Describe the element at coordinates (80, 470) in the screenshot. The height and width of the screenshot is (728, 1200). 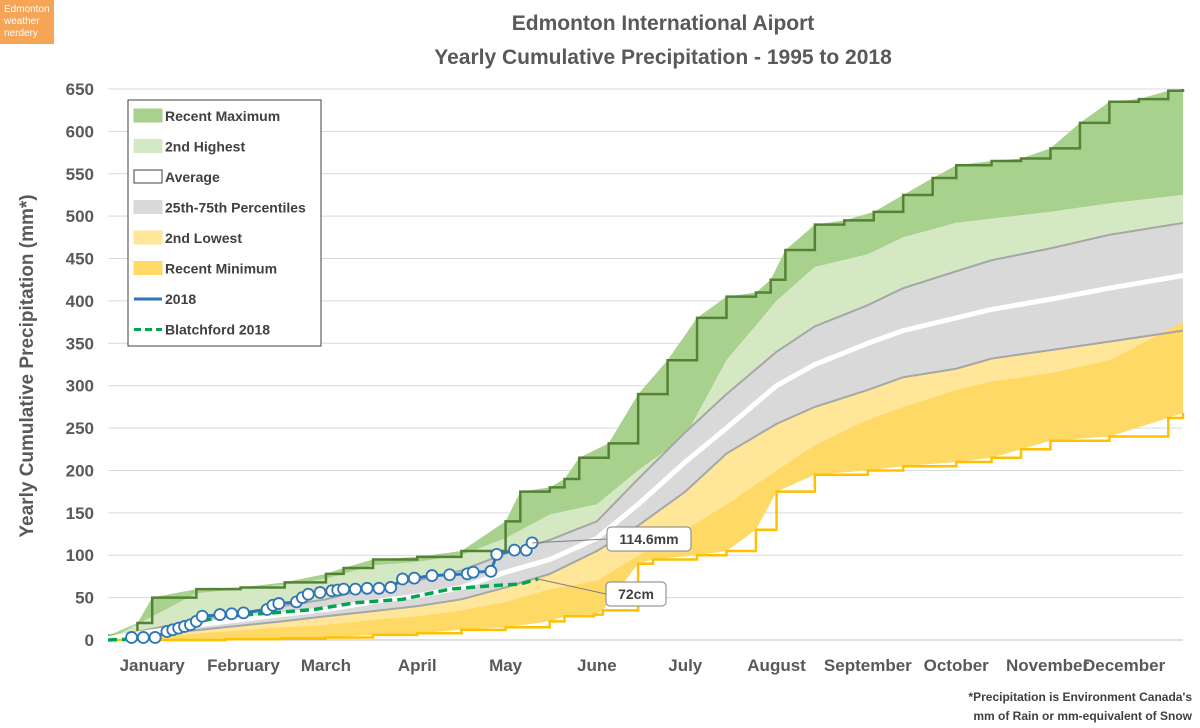
I see `y-tick-label: 200` at that location.